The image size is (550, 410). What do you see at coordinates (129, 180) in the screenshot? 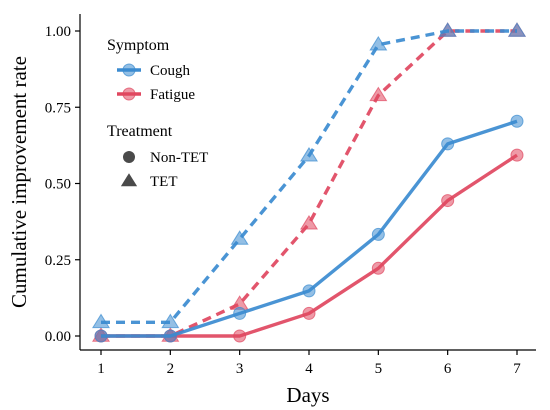
I see `legend-triangle-key` at bounding box center [129, 180].